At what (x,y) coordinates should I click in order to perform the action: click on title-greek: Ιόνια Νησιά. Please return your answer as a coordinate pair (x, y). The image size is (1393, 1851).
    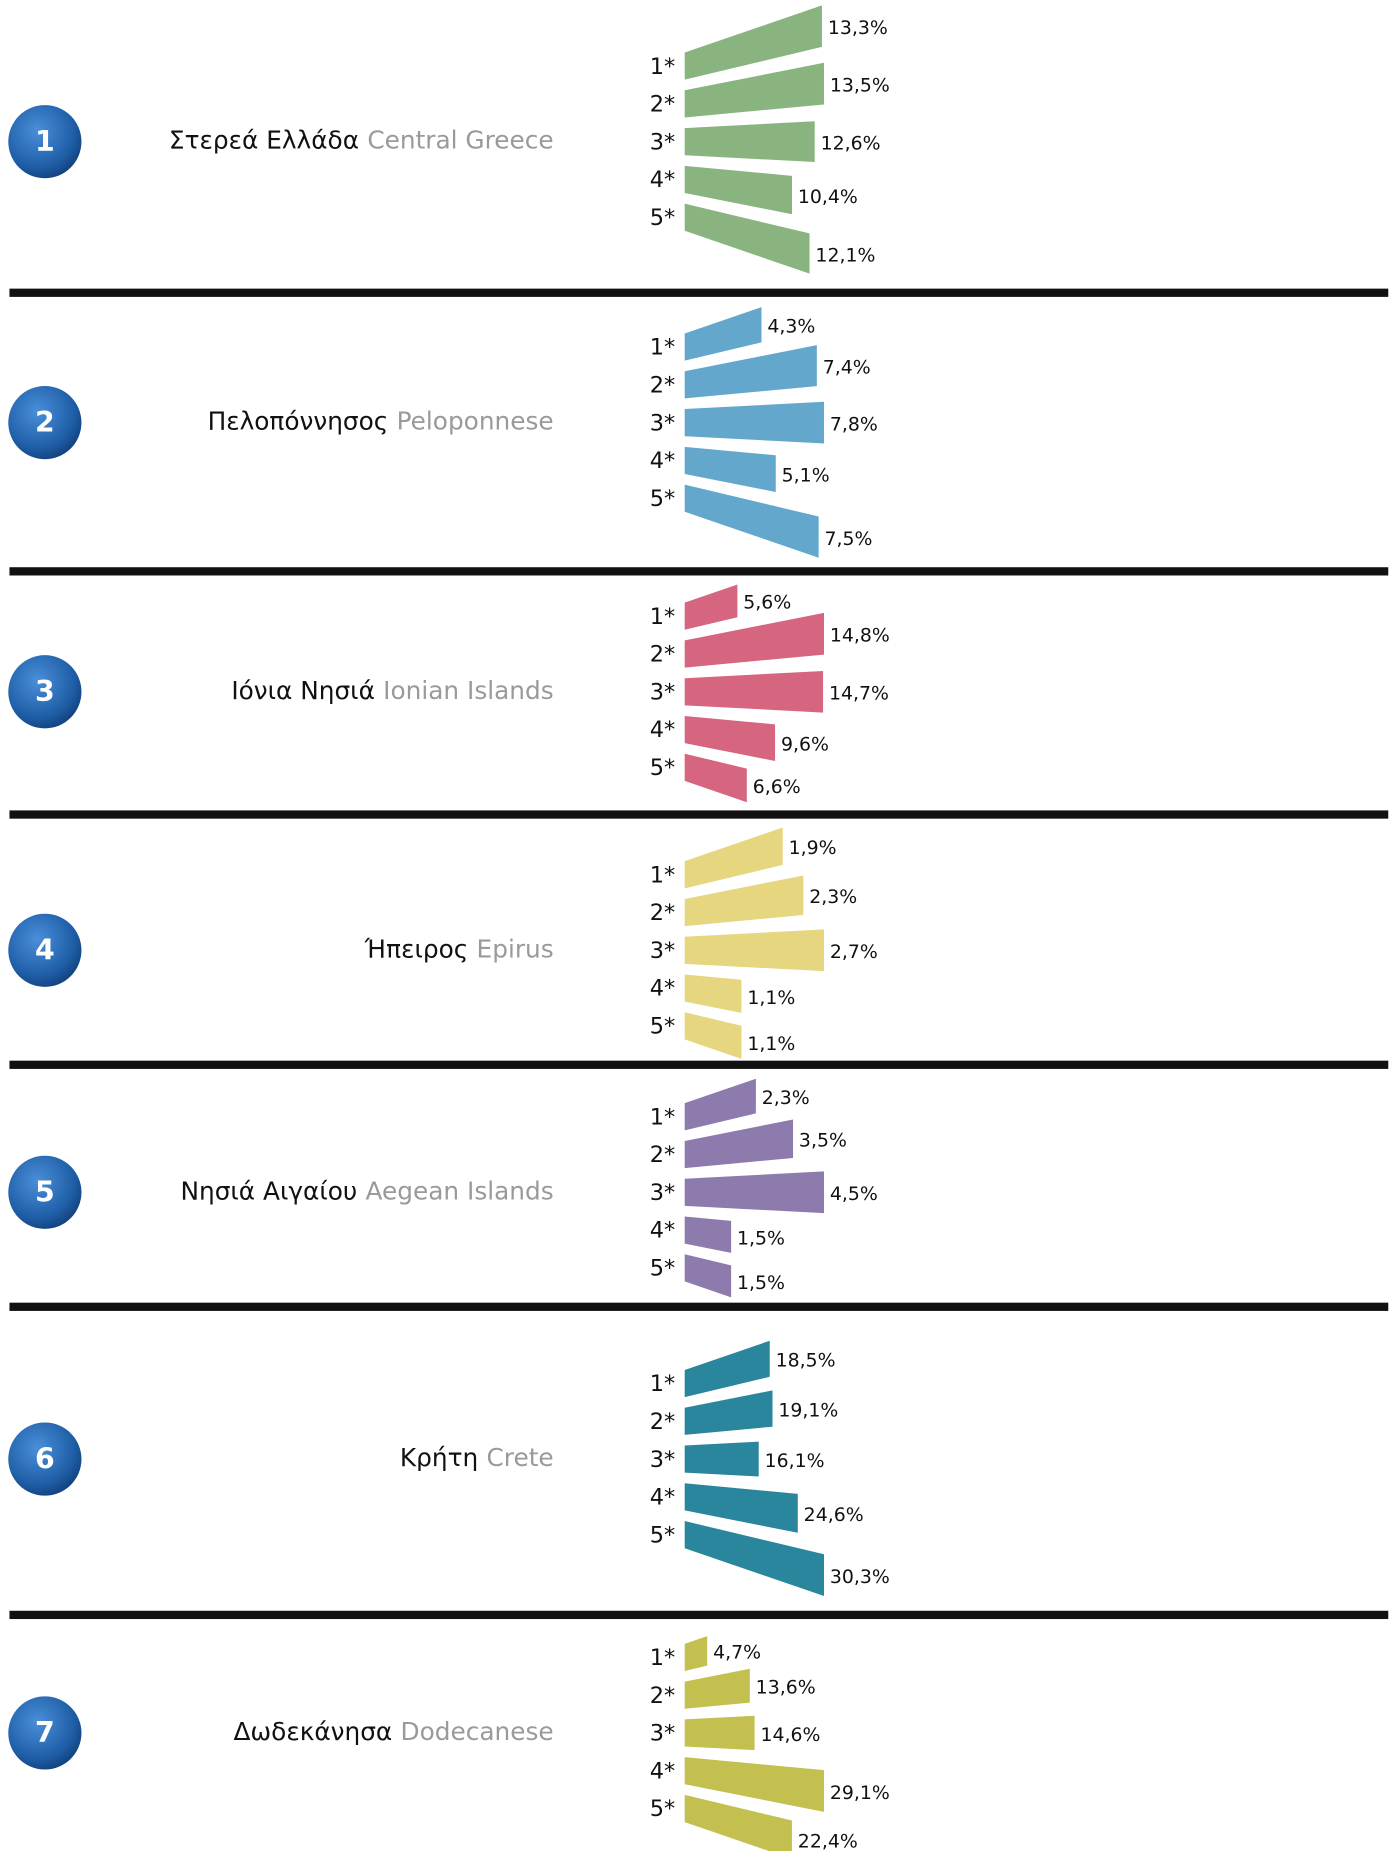
    Looking at the image, I should click on (303, 690).